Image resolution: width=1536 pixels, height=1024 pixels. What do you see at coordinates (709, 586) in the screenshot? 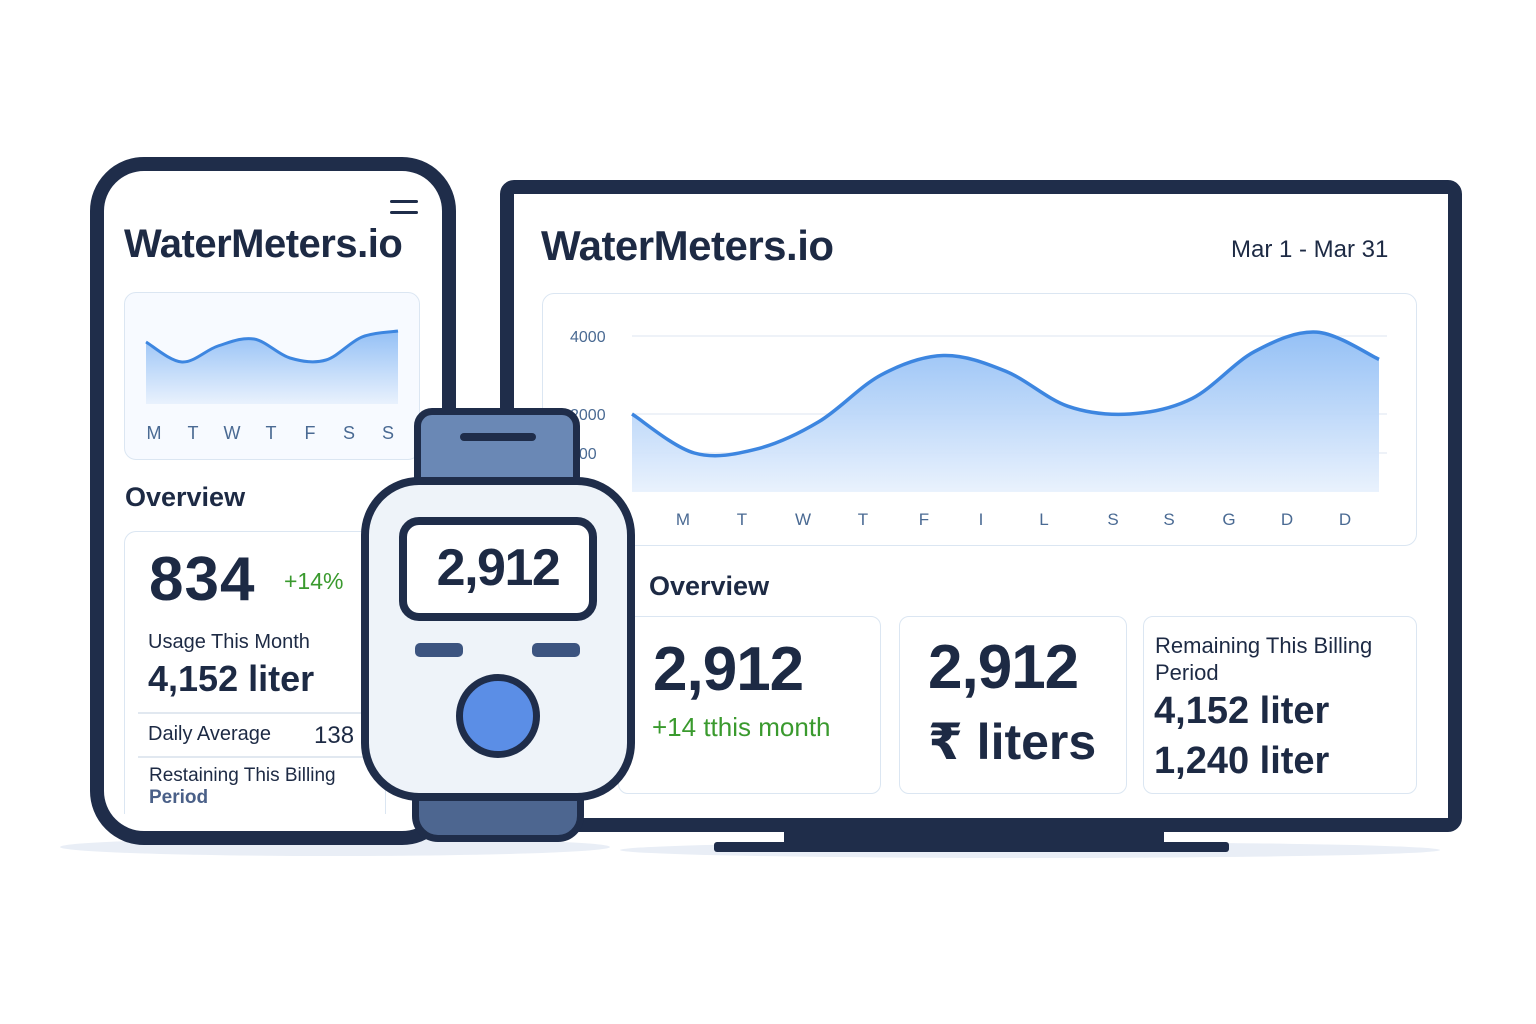
I see `monitor-overview-heading: Overview` at bounding box center [709, 586].